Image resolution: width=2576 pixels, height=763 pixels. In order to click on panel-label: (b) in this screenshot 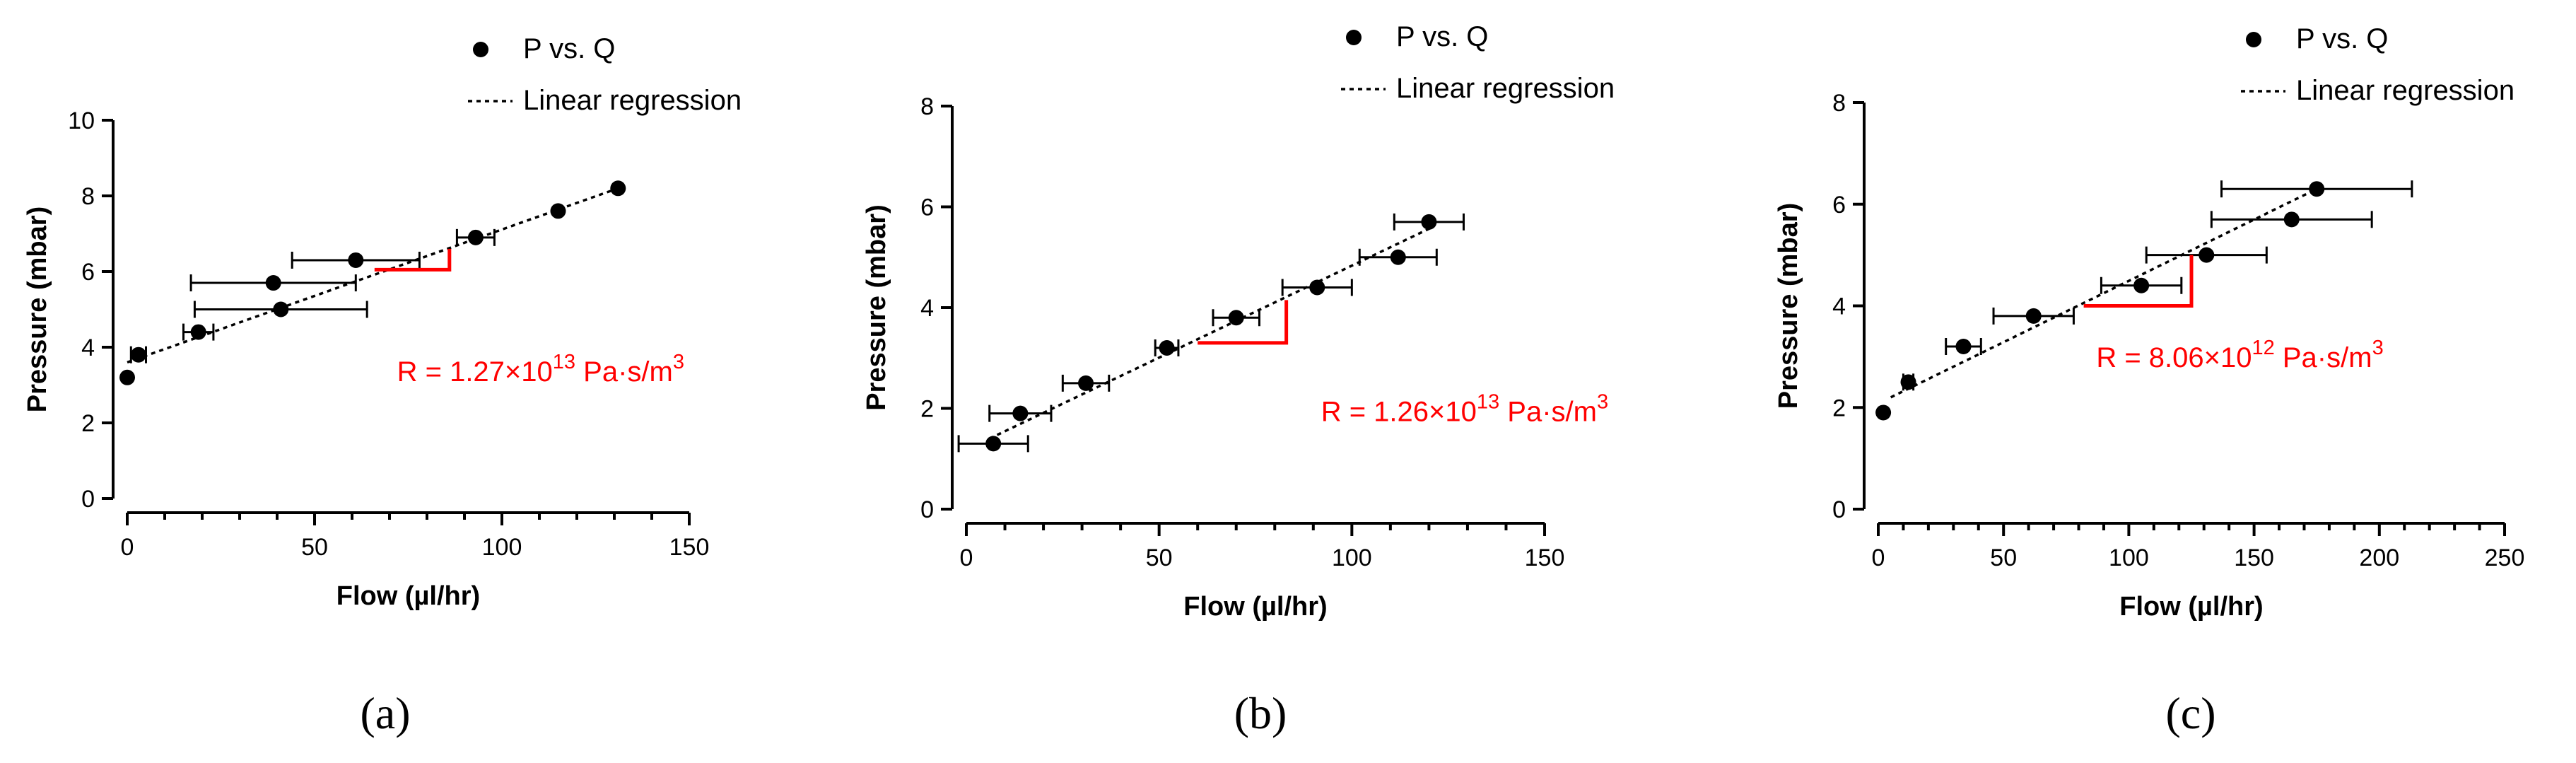, I will do `click(1261, 713)`.